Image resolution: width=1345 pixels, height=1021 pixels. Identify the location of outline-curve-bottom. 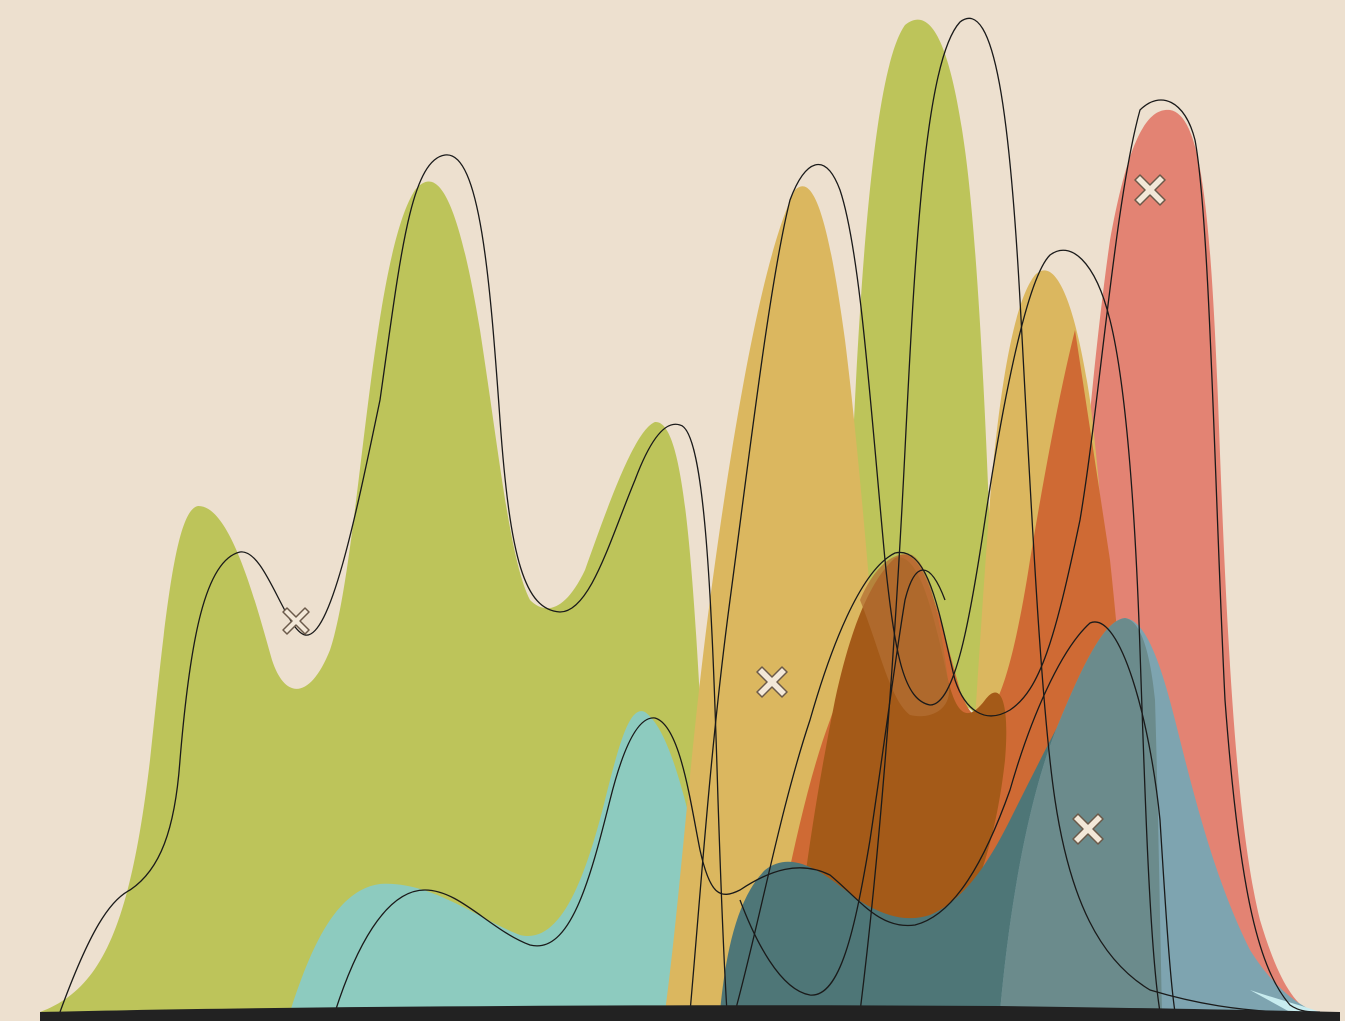
(842, 782).